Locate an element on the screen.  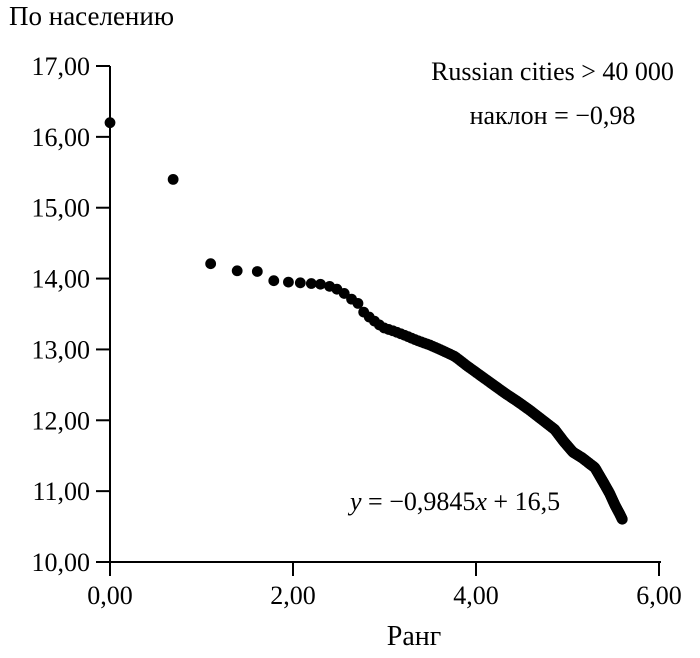
y-axis-tick-label: 15,00 is located at coordinates (61, 208).